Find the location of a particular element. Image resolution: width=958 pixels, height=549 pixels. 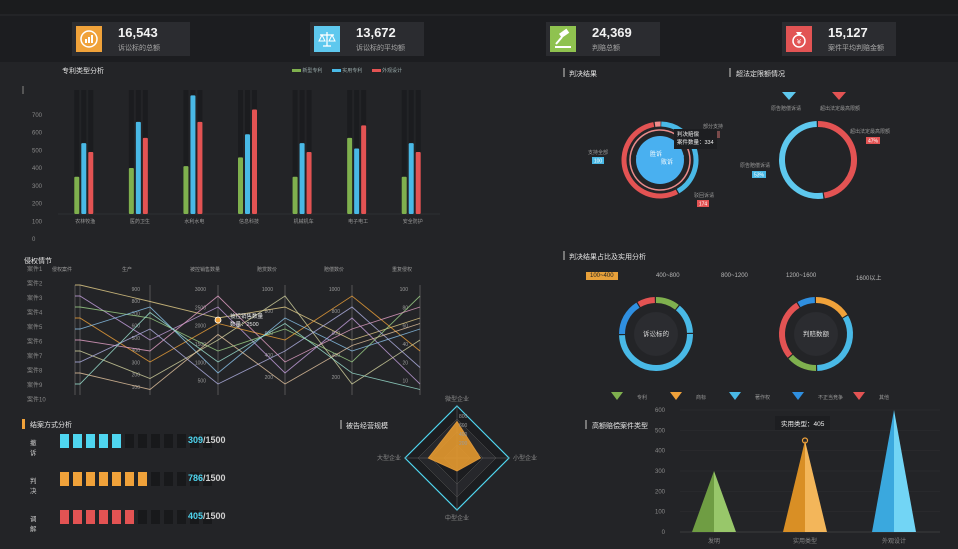

exceed-title: 超法定限额情况 is located at coordinates (760, 74).